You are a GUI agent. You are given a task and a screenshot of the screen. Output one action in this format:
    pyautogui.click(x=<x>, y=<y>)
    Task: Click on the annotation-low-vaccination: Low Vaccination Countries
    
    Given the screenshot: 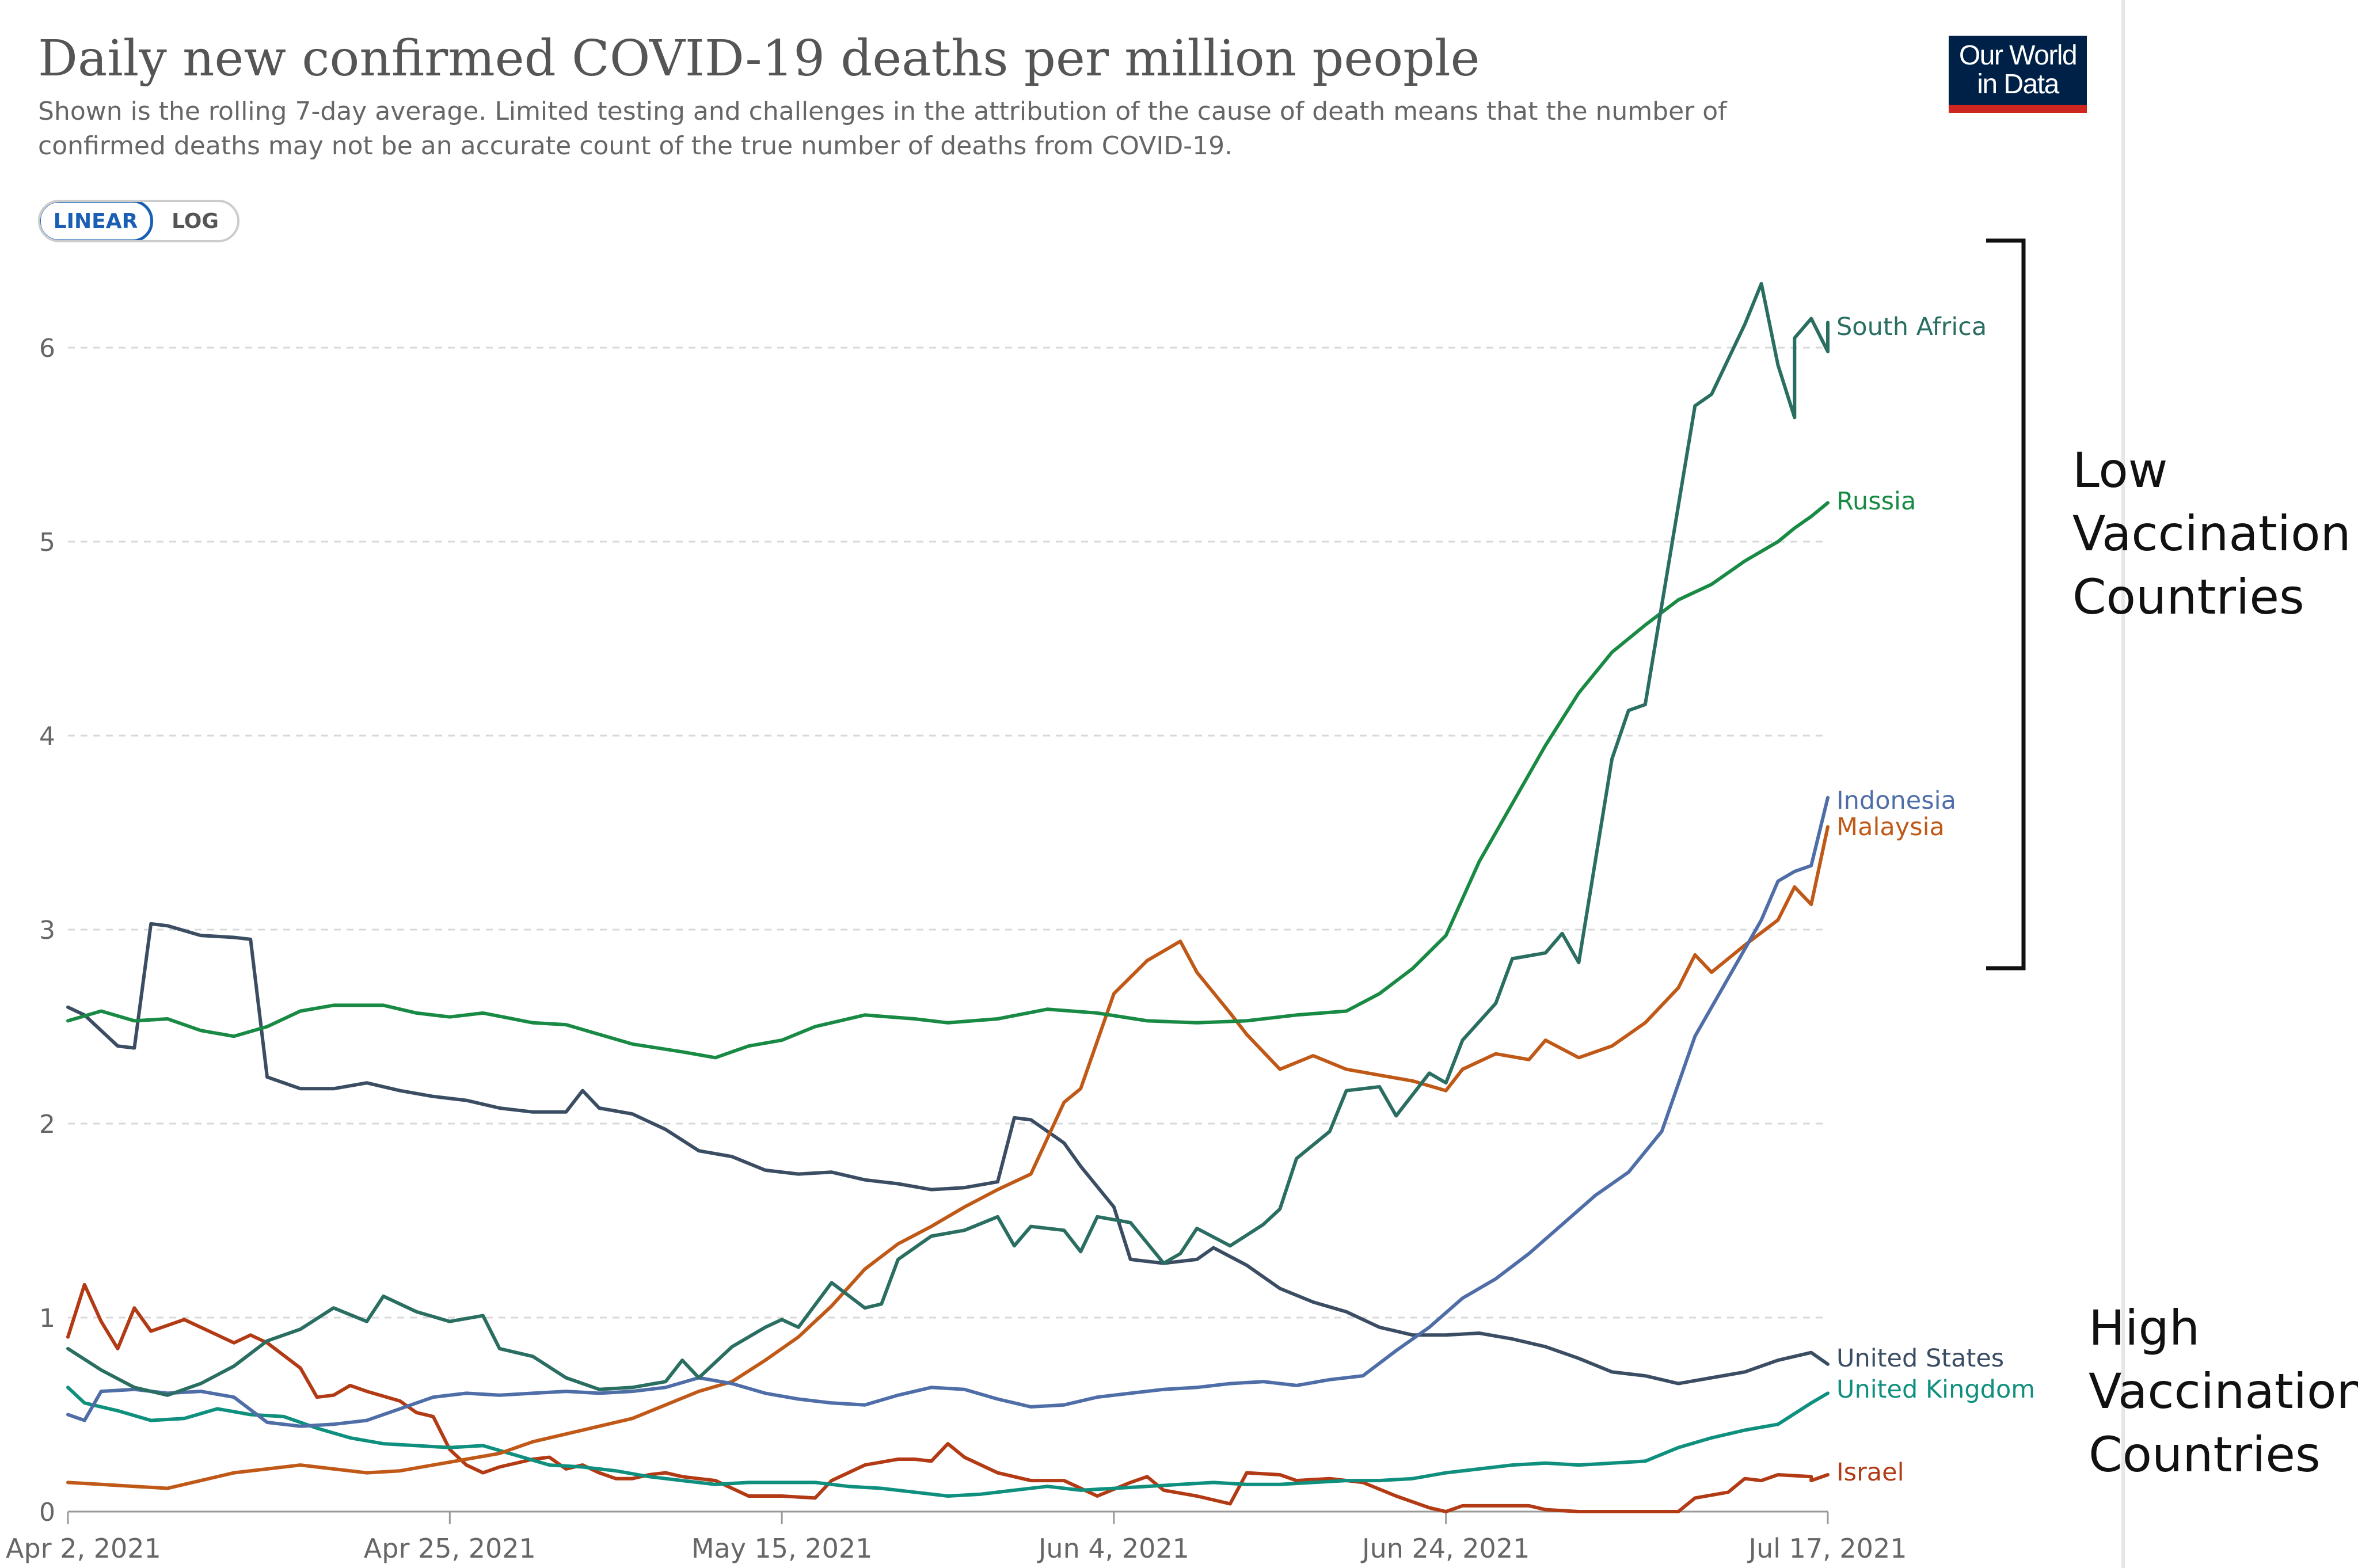 What is the action you would take?
    pyautogui.click(x=2211, y=534)
    